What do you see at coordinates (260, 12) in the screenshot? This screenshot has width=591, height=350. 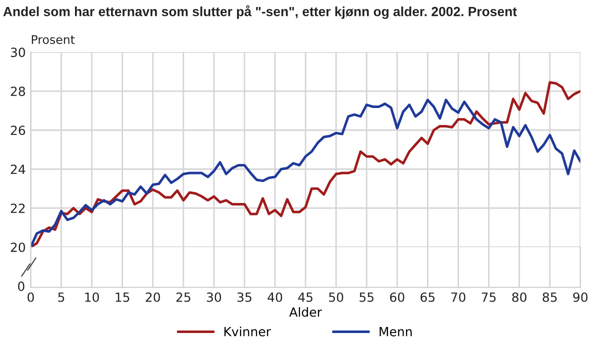 I see `chart-title: Andel som har etternavn som slutter på "-sen", etter kjønn og alder. 2002. Prosent` at bounding box center [260, 12].